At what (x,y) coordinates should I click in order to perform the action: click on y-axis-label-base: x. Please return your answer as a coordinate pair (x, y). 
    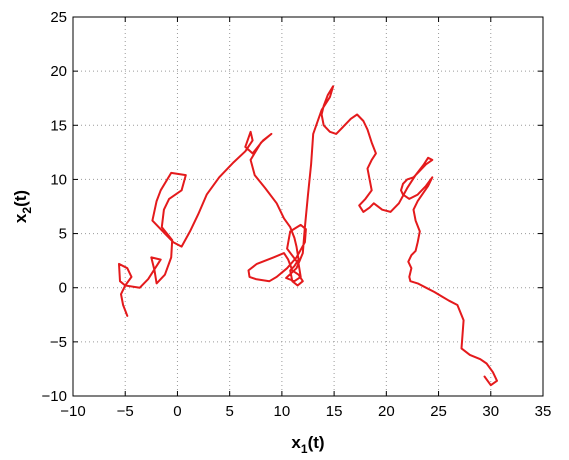
    Looking at the image, I should click on (20, 218).